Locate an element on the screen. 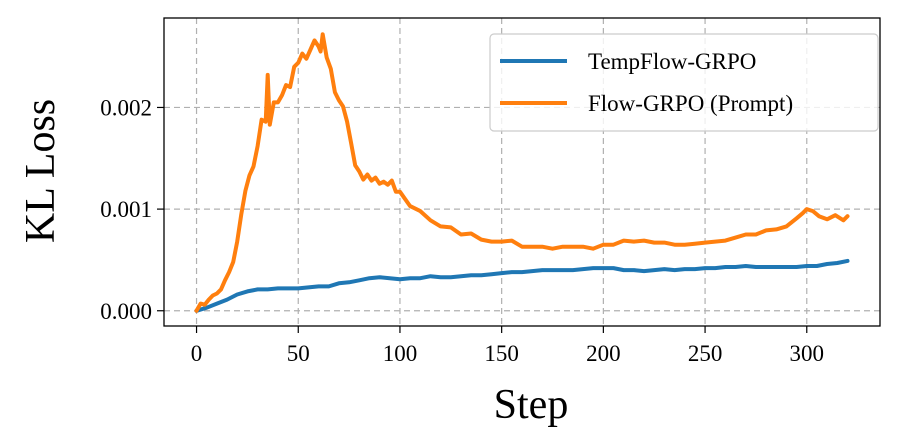 The image size is (914, 446). x-tick-label: 150 is located at coordinates (501, 353).